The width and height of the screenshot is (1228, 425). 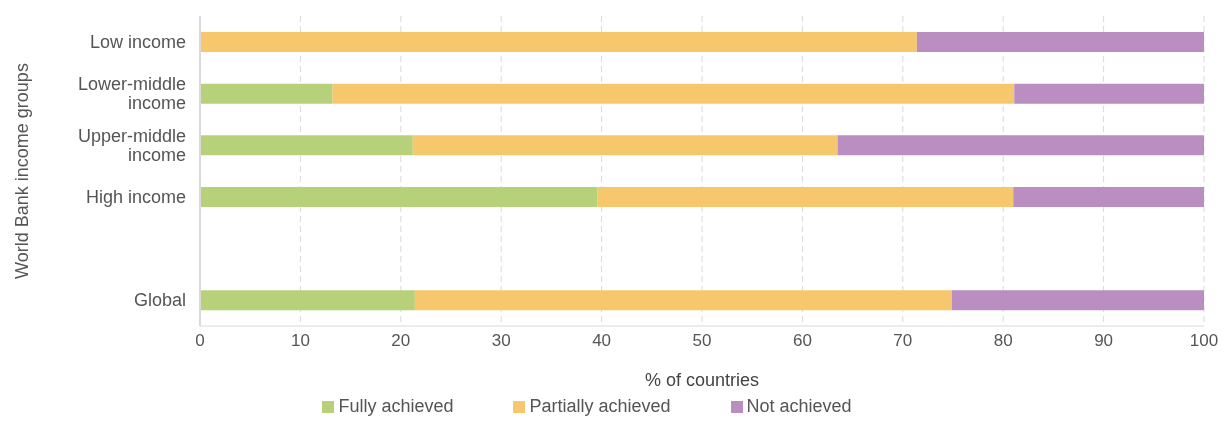 What do you see at coordinates (702, 380) in the screenshot?
I see `x-axis-title: % of countries` at bounding box center [702, 380].